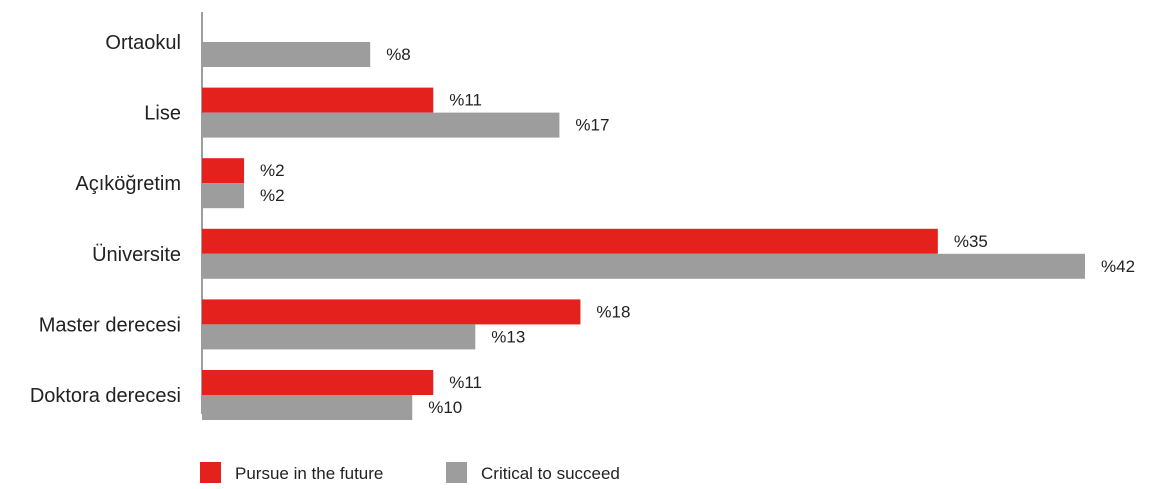 The height and width of the screenshot is (489, 1149). Describe the element at coordinates (508, 336) in the screenshot. I see `data-label: %13` at that location.